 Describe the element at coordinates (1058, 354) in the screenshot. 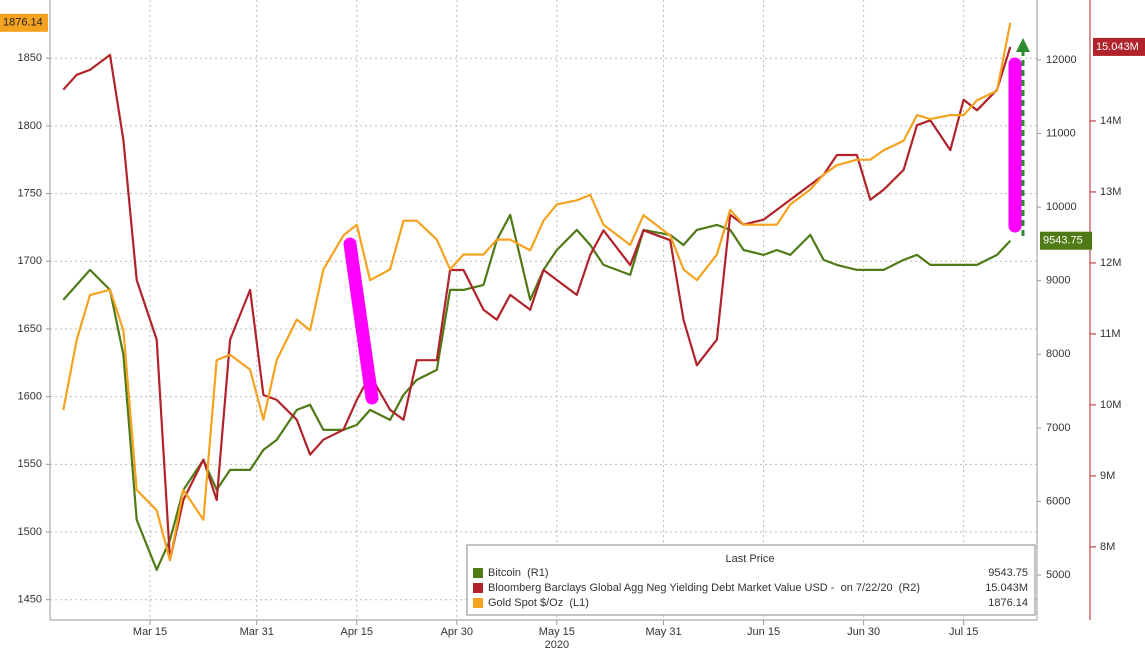

I see `y2-tick-label: 8000` at that location.